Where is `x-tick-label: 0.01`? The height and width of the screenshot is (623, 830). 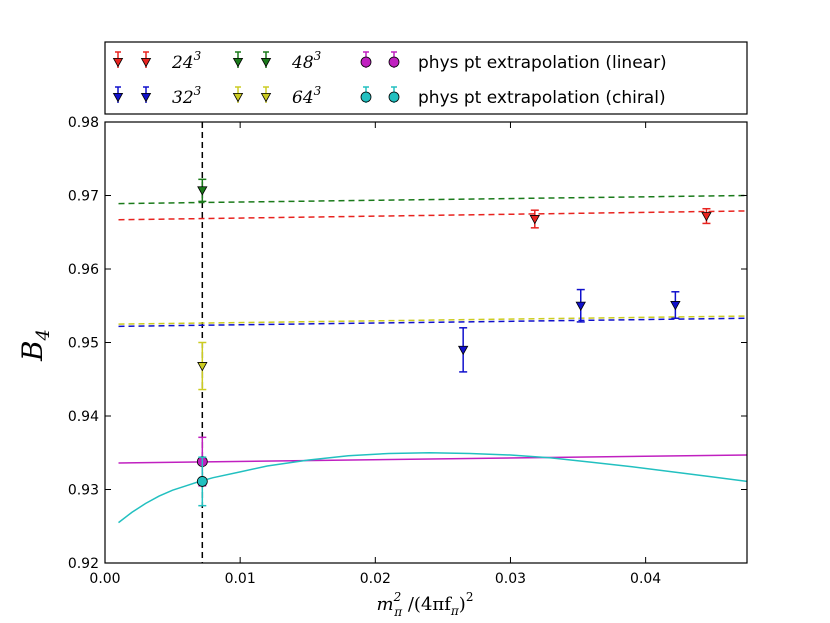
x-tick-label: 0.01 is located at coordinates (240, 579).